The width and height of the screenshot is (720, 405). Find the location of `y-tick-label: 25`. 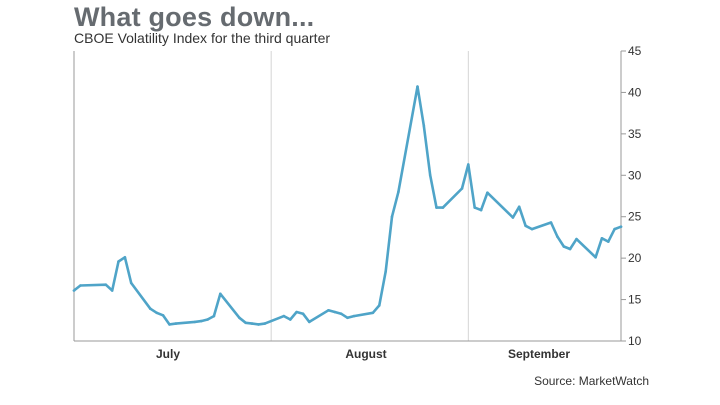

y-tick-label: 25 is located at coordinates (635, 217).